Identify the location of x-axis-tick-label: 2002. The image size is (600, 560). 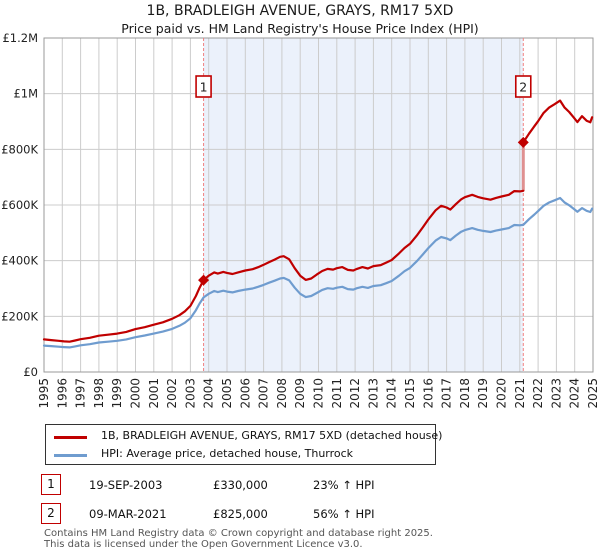
(172, 393).